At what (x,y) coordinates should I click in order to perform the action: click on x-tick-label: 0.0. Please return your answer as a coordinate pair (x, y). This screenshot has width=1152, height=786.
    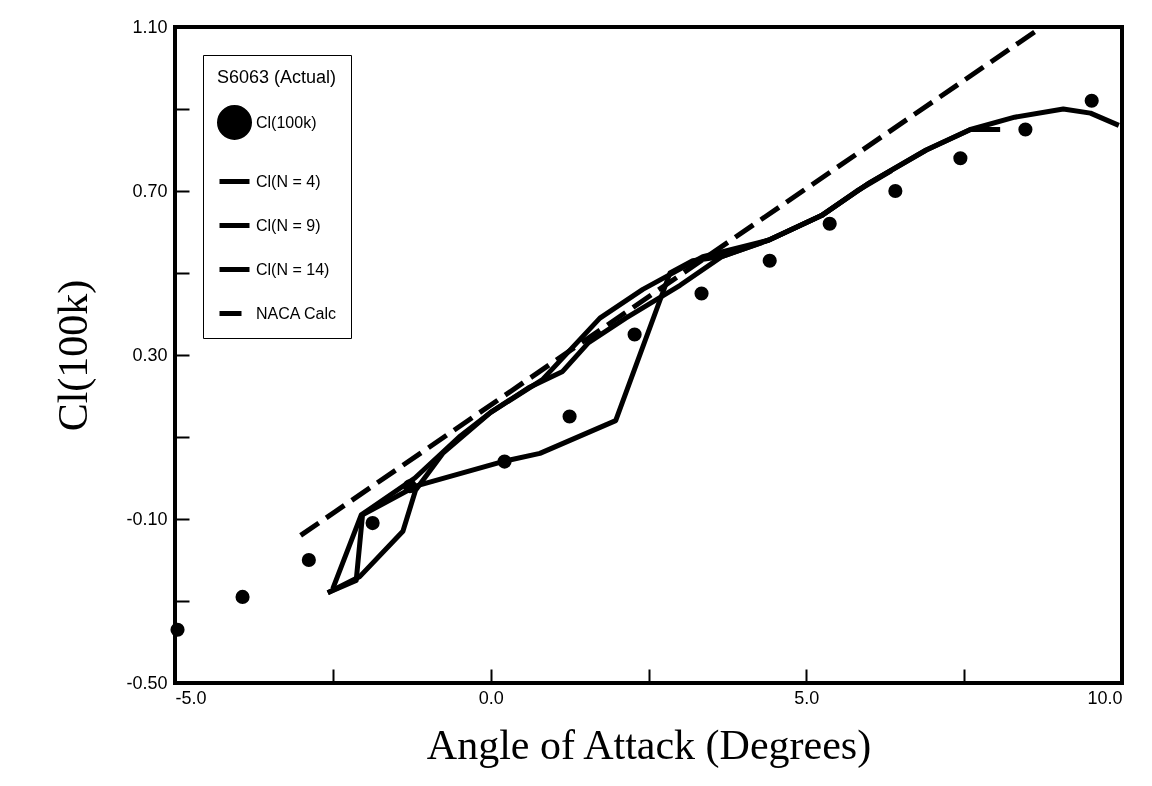
    Looking at the image, I should click on (491, 697).